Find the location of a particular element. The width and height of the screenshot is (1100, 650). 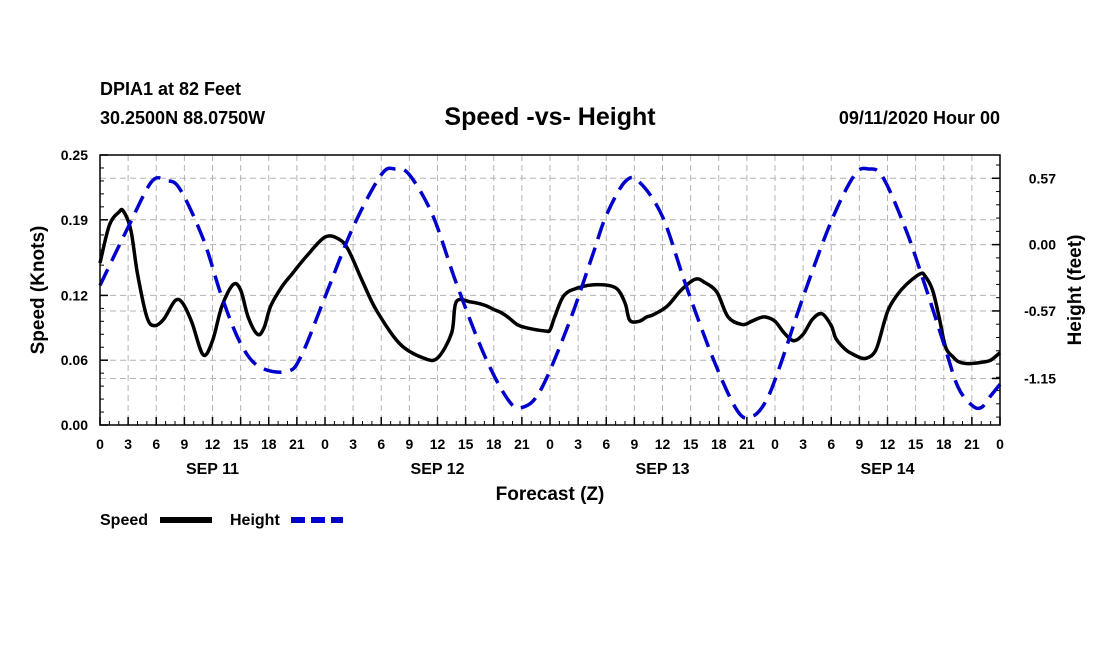

y2-tick-label: 0.00 is located at coordinates (1042, 245).